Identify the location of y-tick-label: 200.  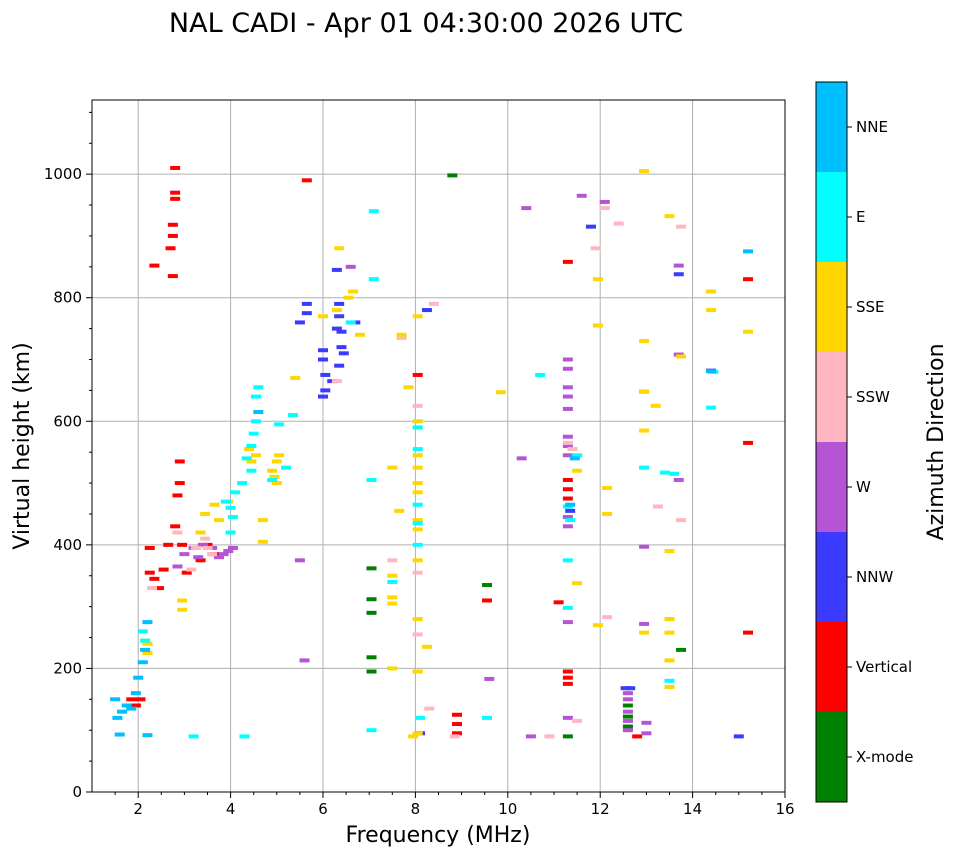
(67, 668).